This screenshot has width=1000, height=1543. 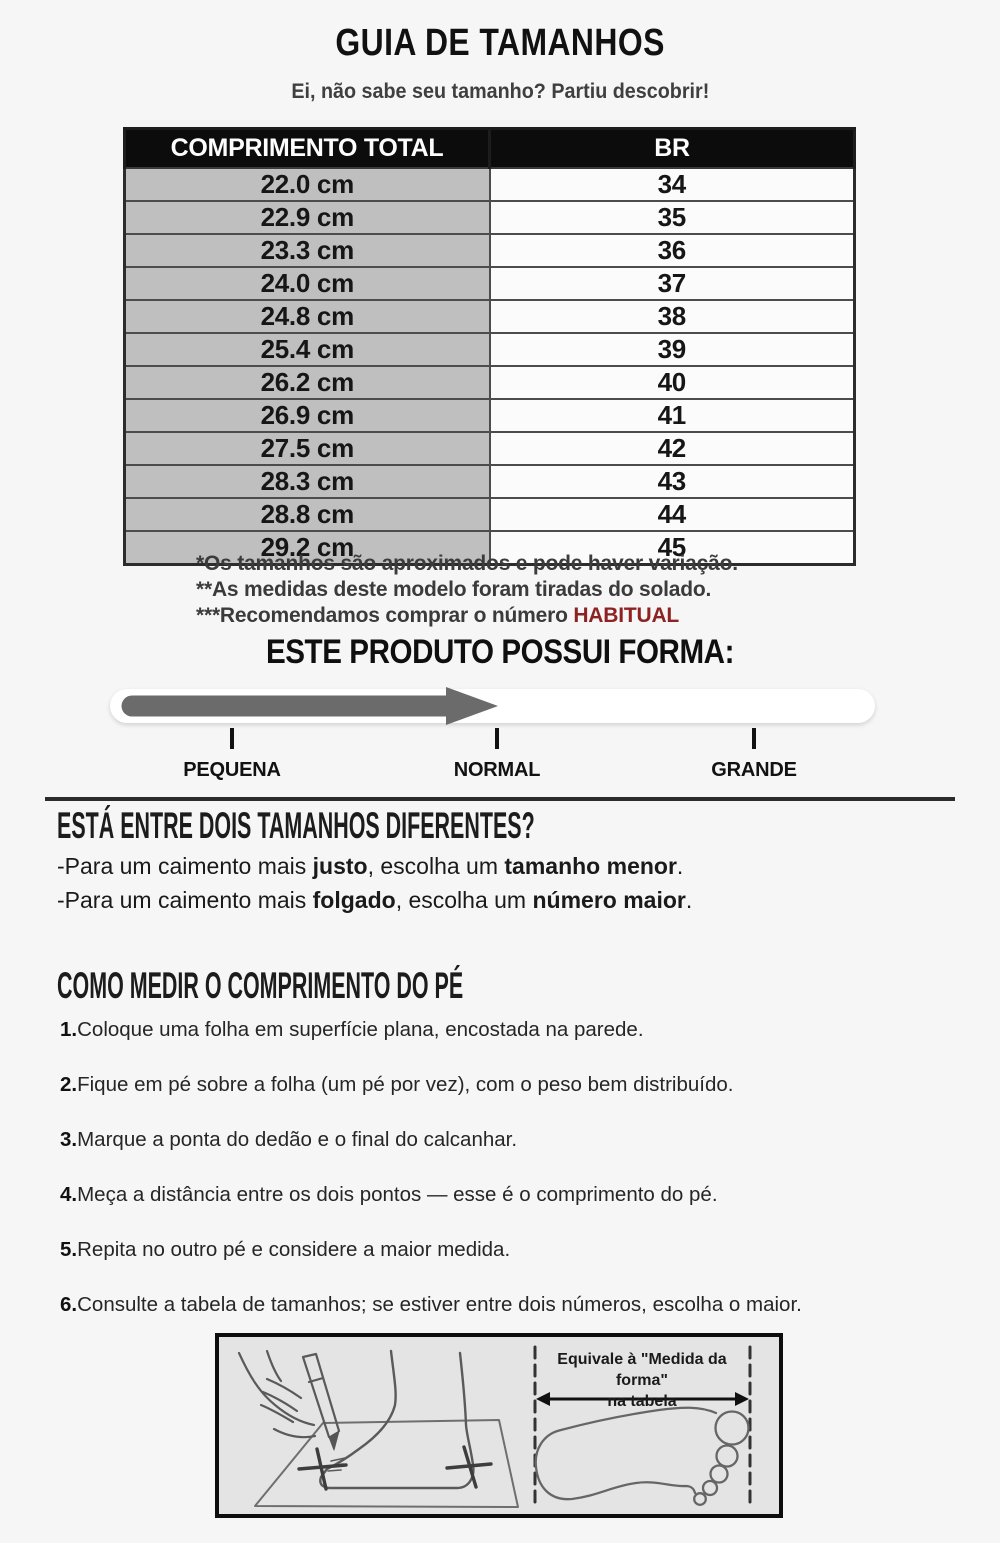 I want to click on size-table-header-row: COMPRIMENTO TOTAL BR, so click(x=489, y=148).